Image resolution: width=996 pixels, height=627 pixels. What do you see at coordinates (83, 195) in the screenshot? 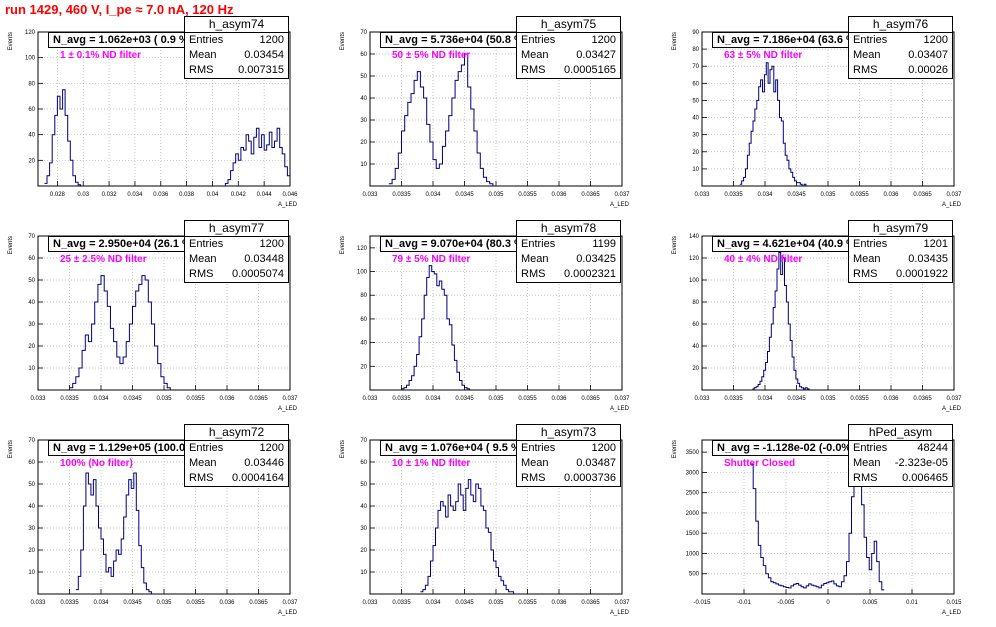
I see `x-tick-label: 0.03` at bounding box center [83, 195].